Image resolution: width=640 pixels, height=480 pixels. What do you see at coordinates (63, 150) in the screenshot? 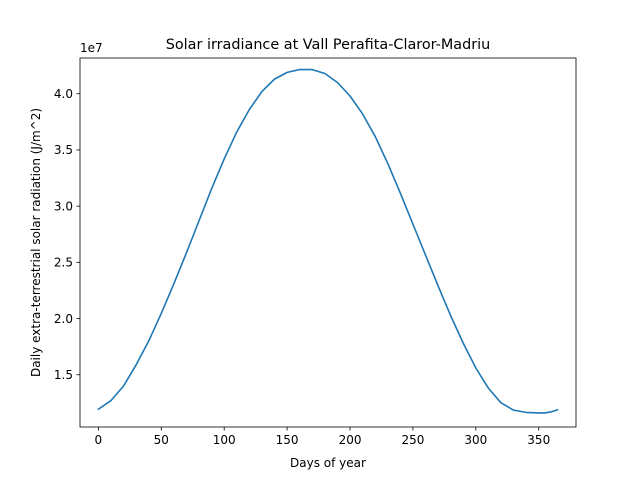
I see `y-tick-label: 3.5` at bounding box center [63, 150].